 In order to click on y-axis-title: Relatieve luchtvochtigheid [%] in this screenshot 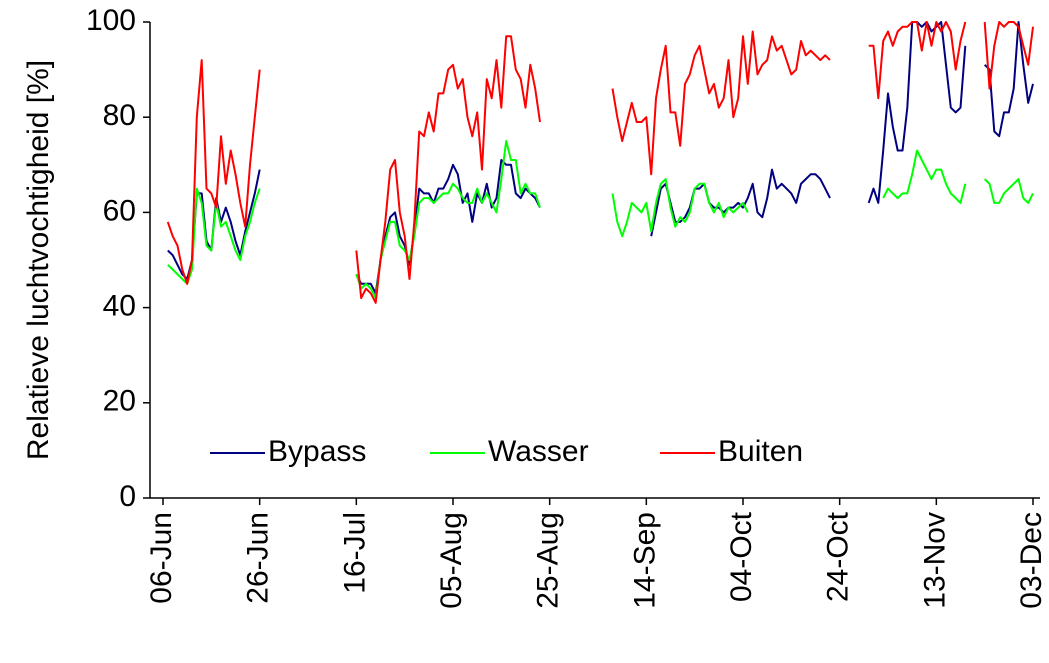, I will do `click(38, 260)`.